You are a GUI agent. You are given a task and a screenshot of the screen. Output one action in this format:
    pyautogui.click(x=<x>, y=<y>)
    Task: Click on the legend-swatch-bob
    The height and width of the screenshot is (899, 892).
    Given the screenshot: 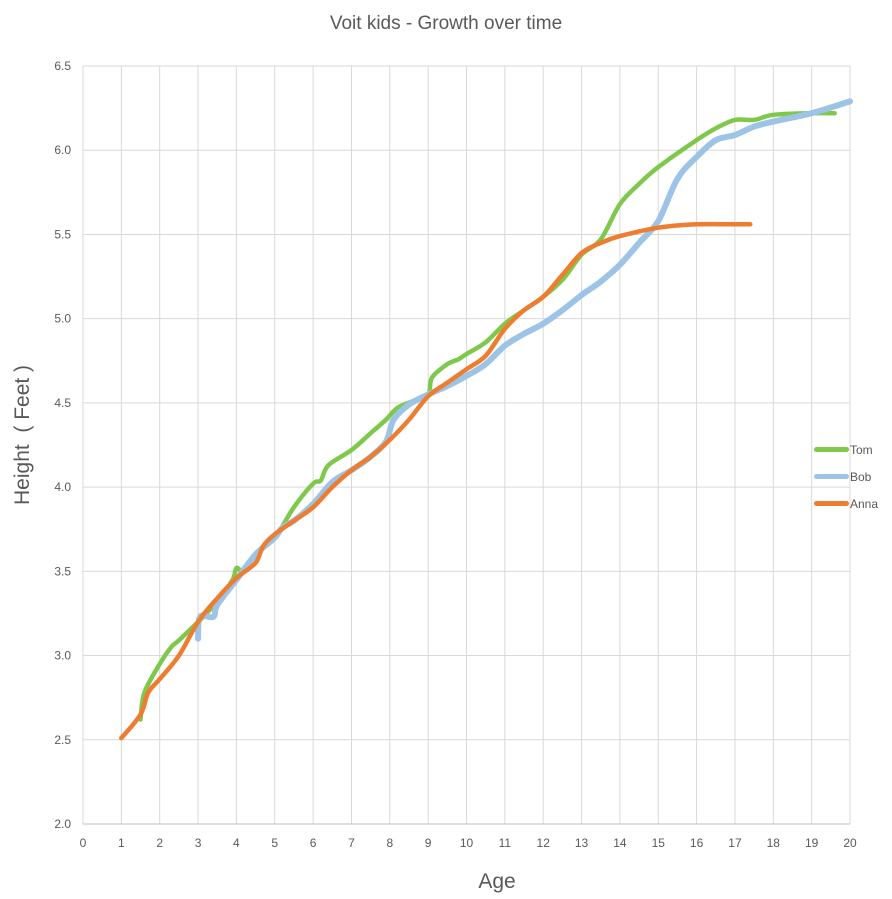 What is the action you would take?
    pyautogui.click(x=831, y=476)
    